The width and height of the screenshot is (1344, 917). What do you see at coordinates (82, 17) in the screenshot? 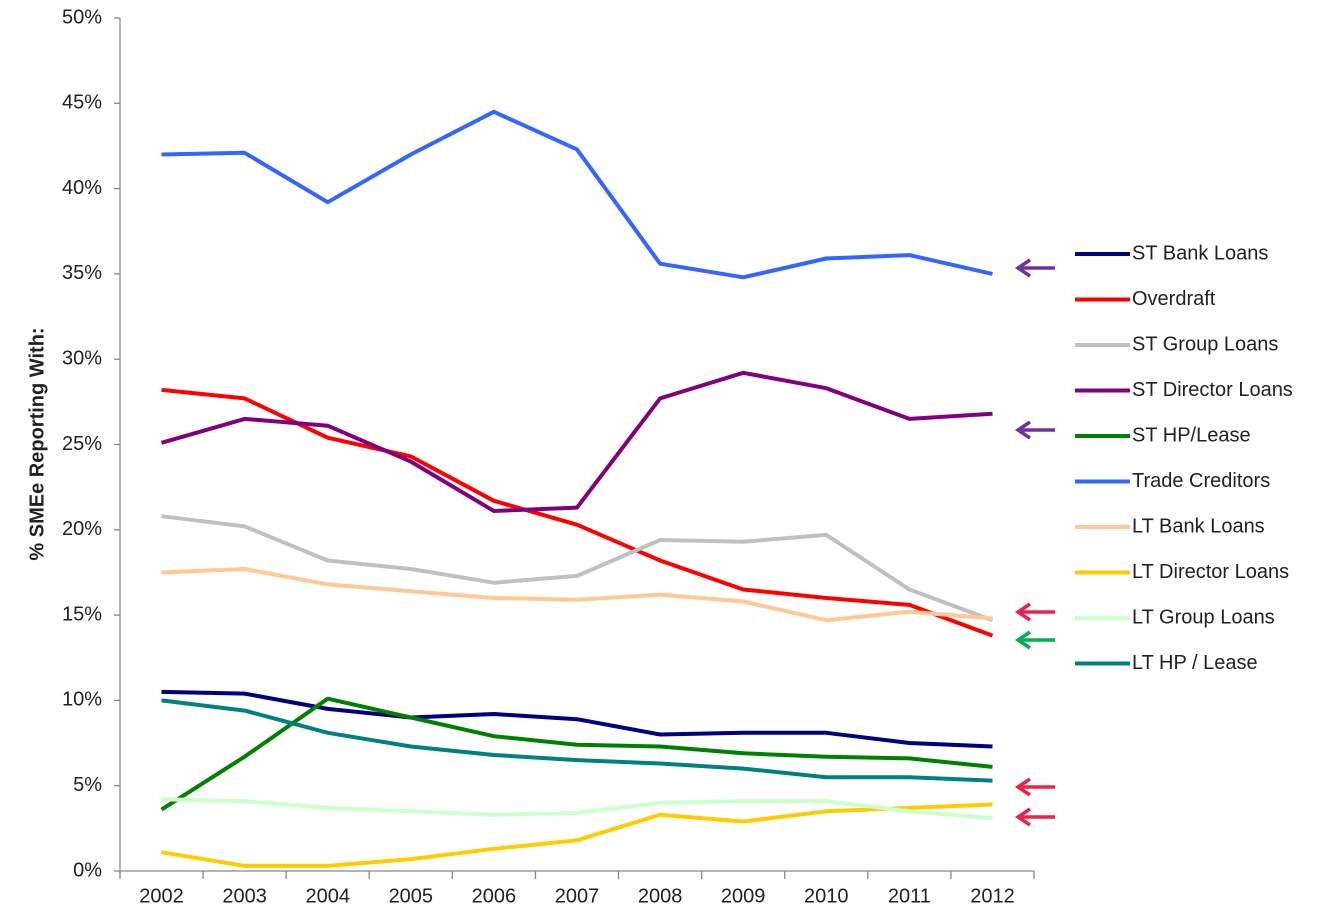
I see `y-tick-label: 50%` at bounding box center [82, 17].